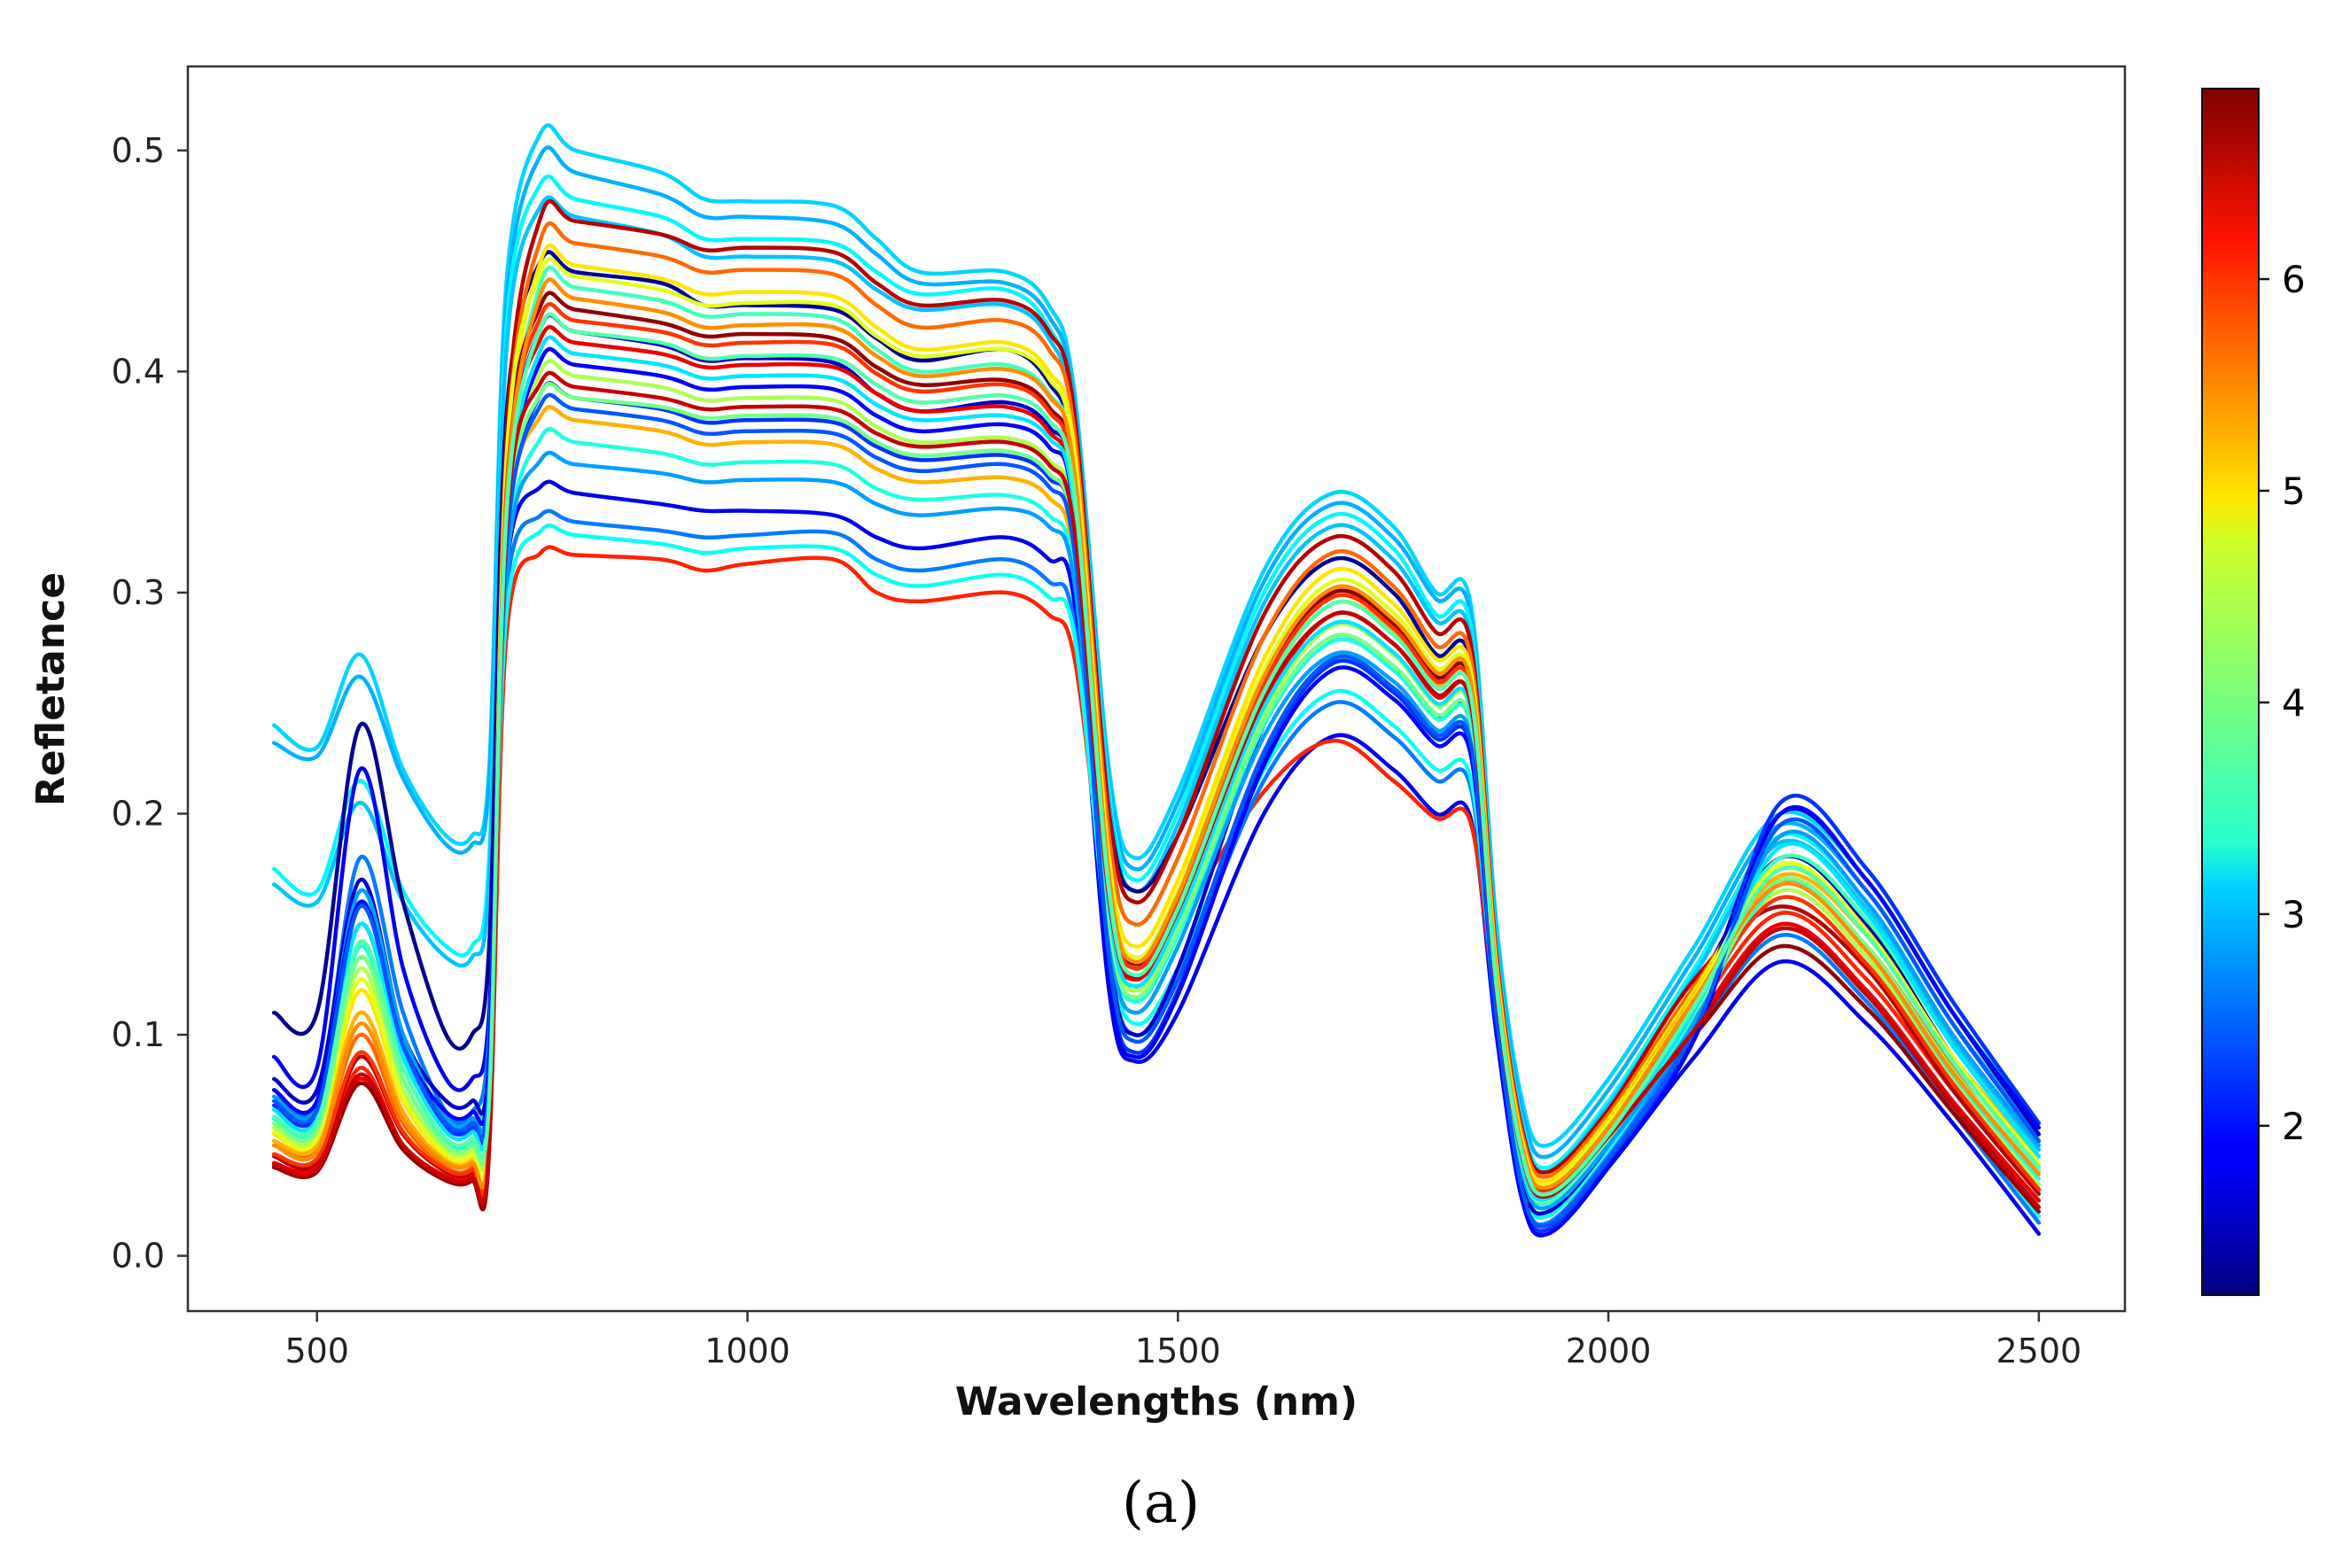 The height and width of the screenshot is (1568, 2350). What do you see at coordinates (2294, 703) in the screenshot?
I see `colorbar-tick-label: 4` at bounding box center [2294, 703].